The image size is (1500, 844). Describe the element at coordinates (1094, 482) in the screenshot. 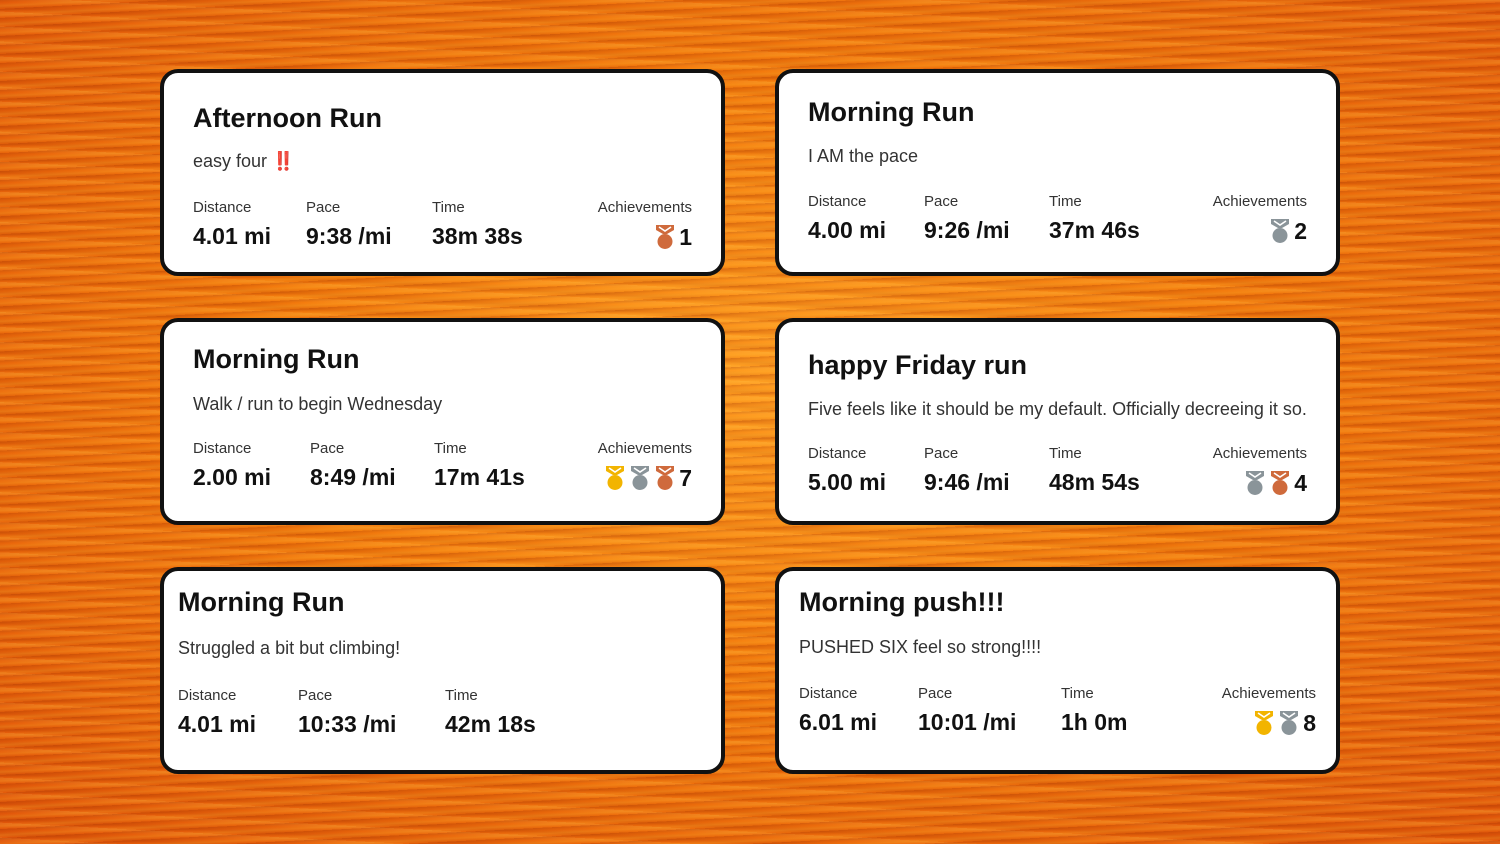

I see `time-value: 48m 54s` at that location.